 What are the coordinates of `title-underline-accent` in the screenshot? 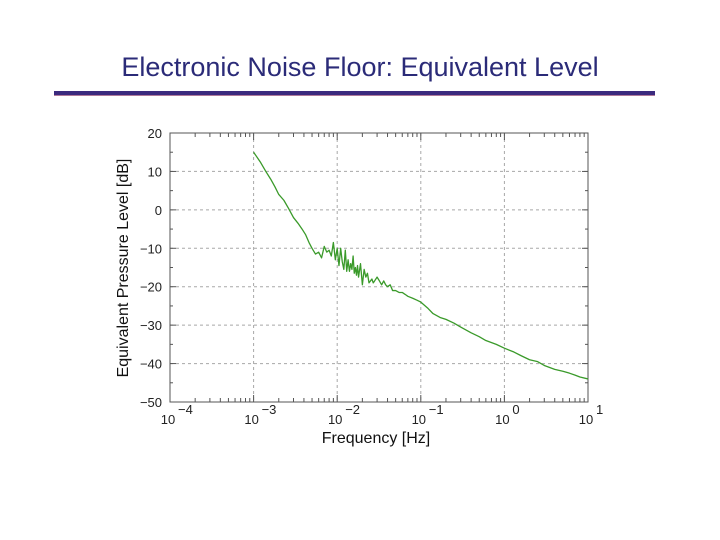 It's located at (354, 95).